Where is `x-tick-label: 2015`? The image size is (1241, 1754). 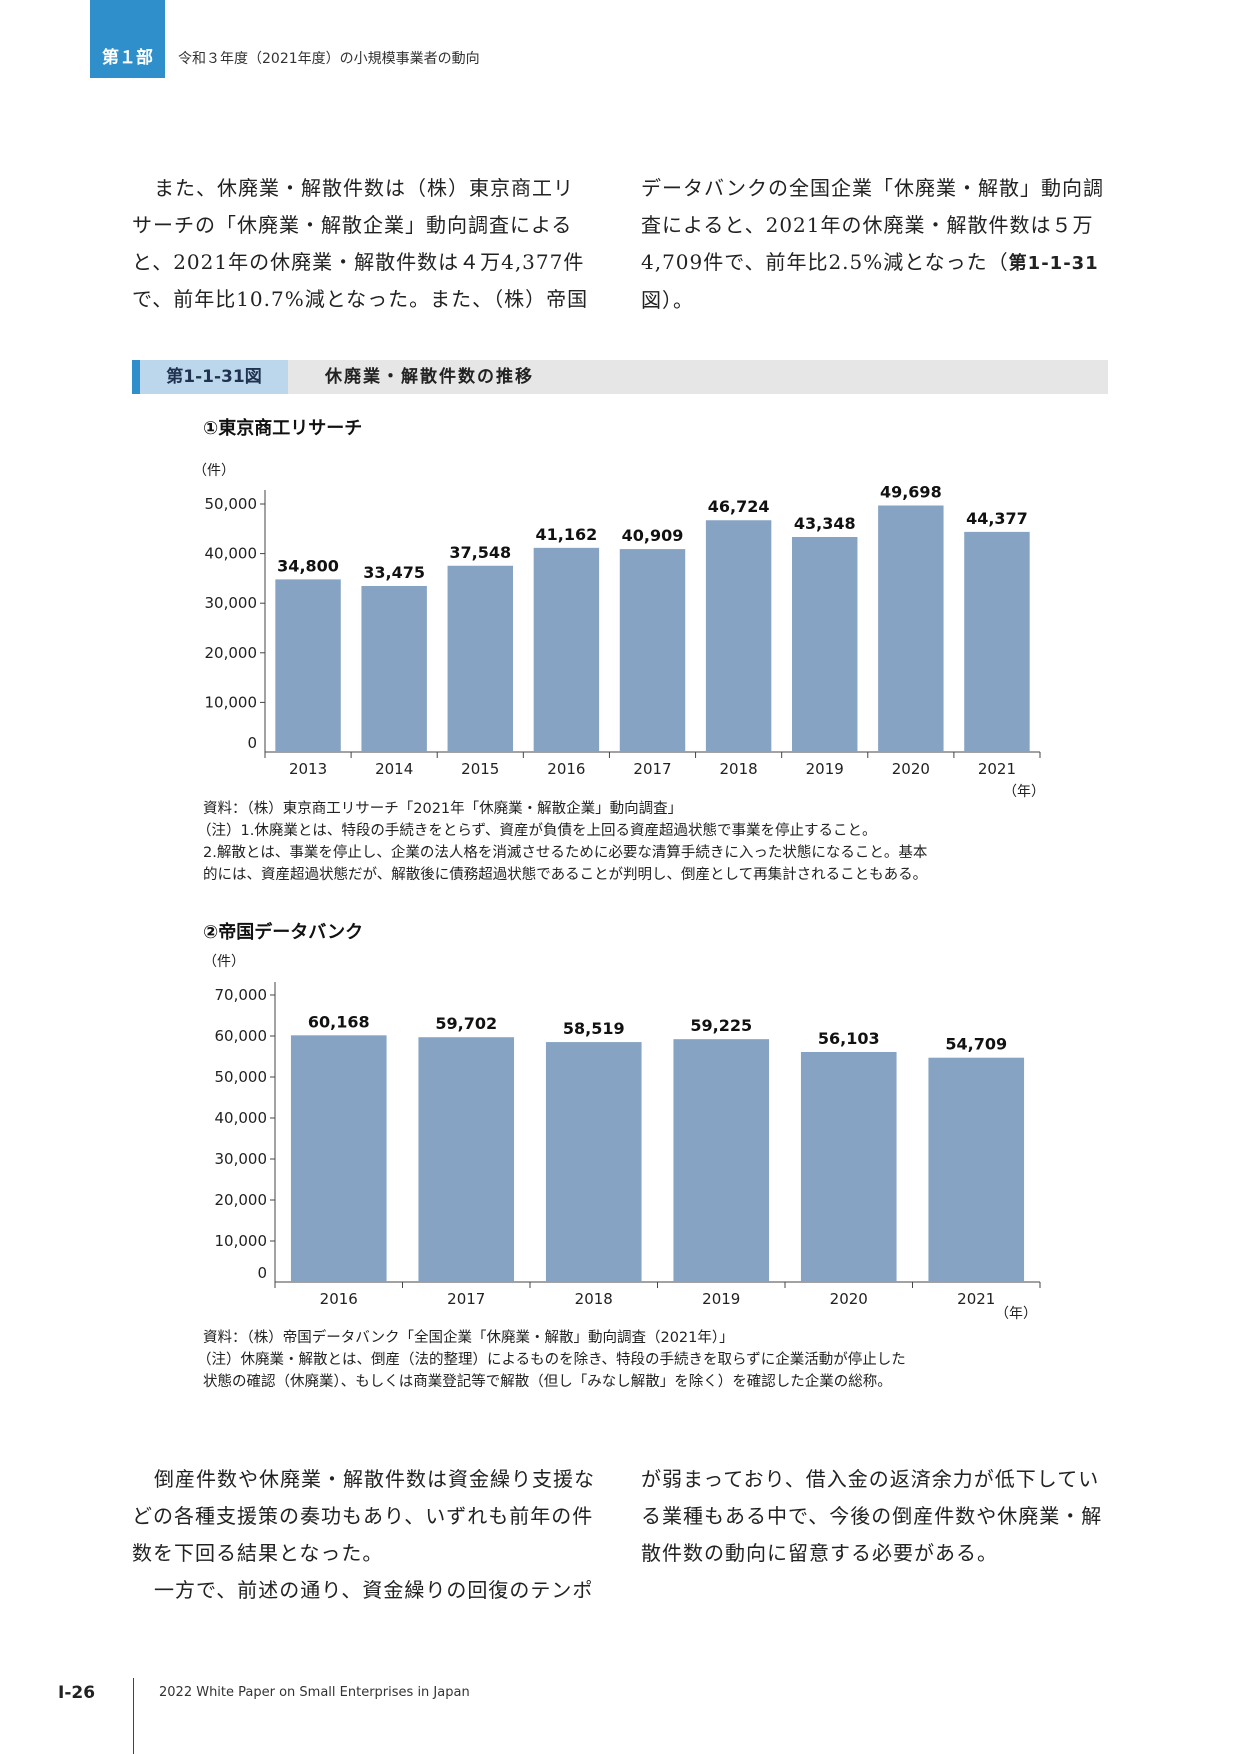 x-tick-label: 2015 is located at coordinates (480, 769).